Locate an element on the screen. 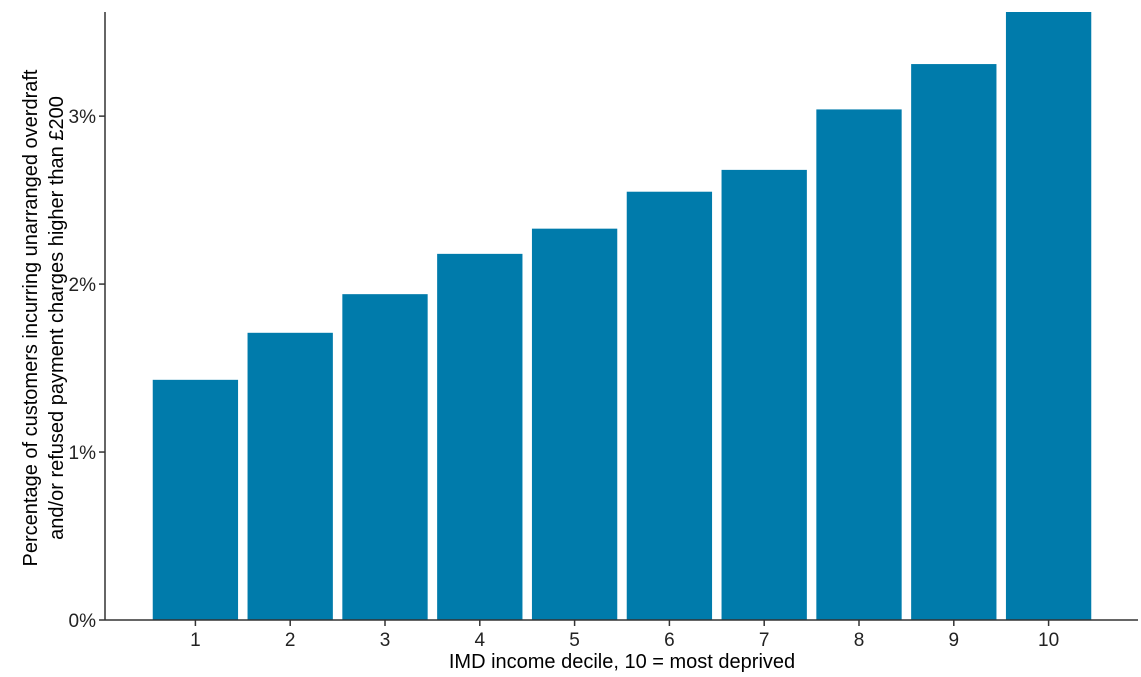  x-tick-label: 7 is located at coordinates (764, 640).